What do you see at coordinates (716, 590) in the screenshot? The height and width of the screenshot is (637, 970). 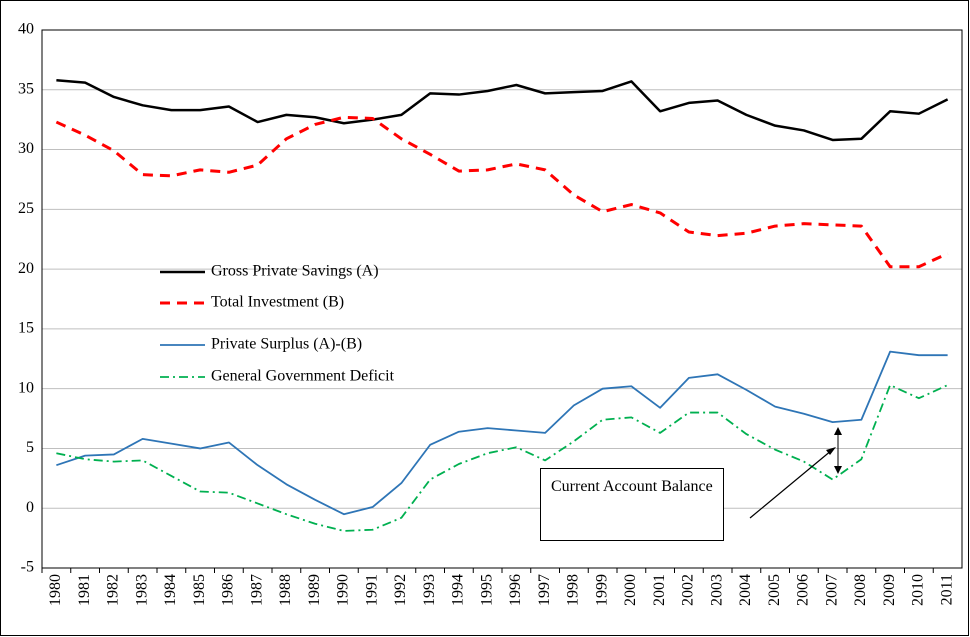 I see `x-tick-label: 2003` at bounding box center [716, 590].